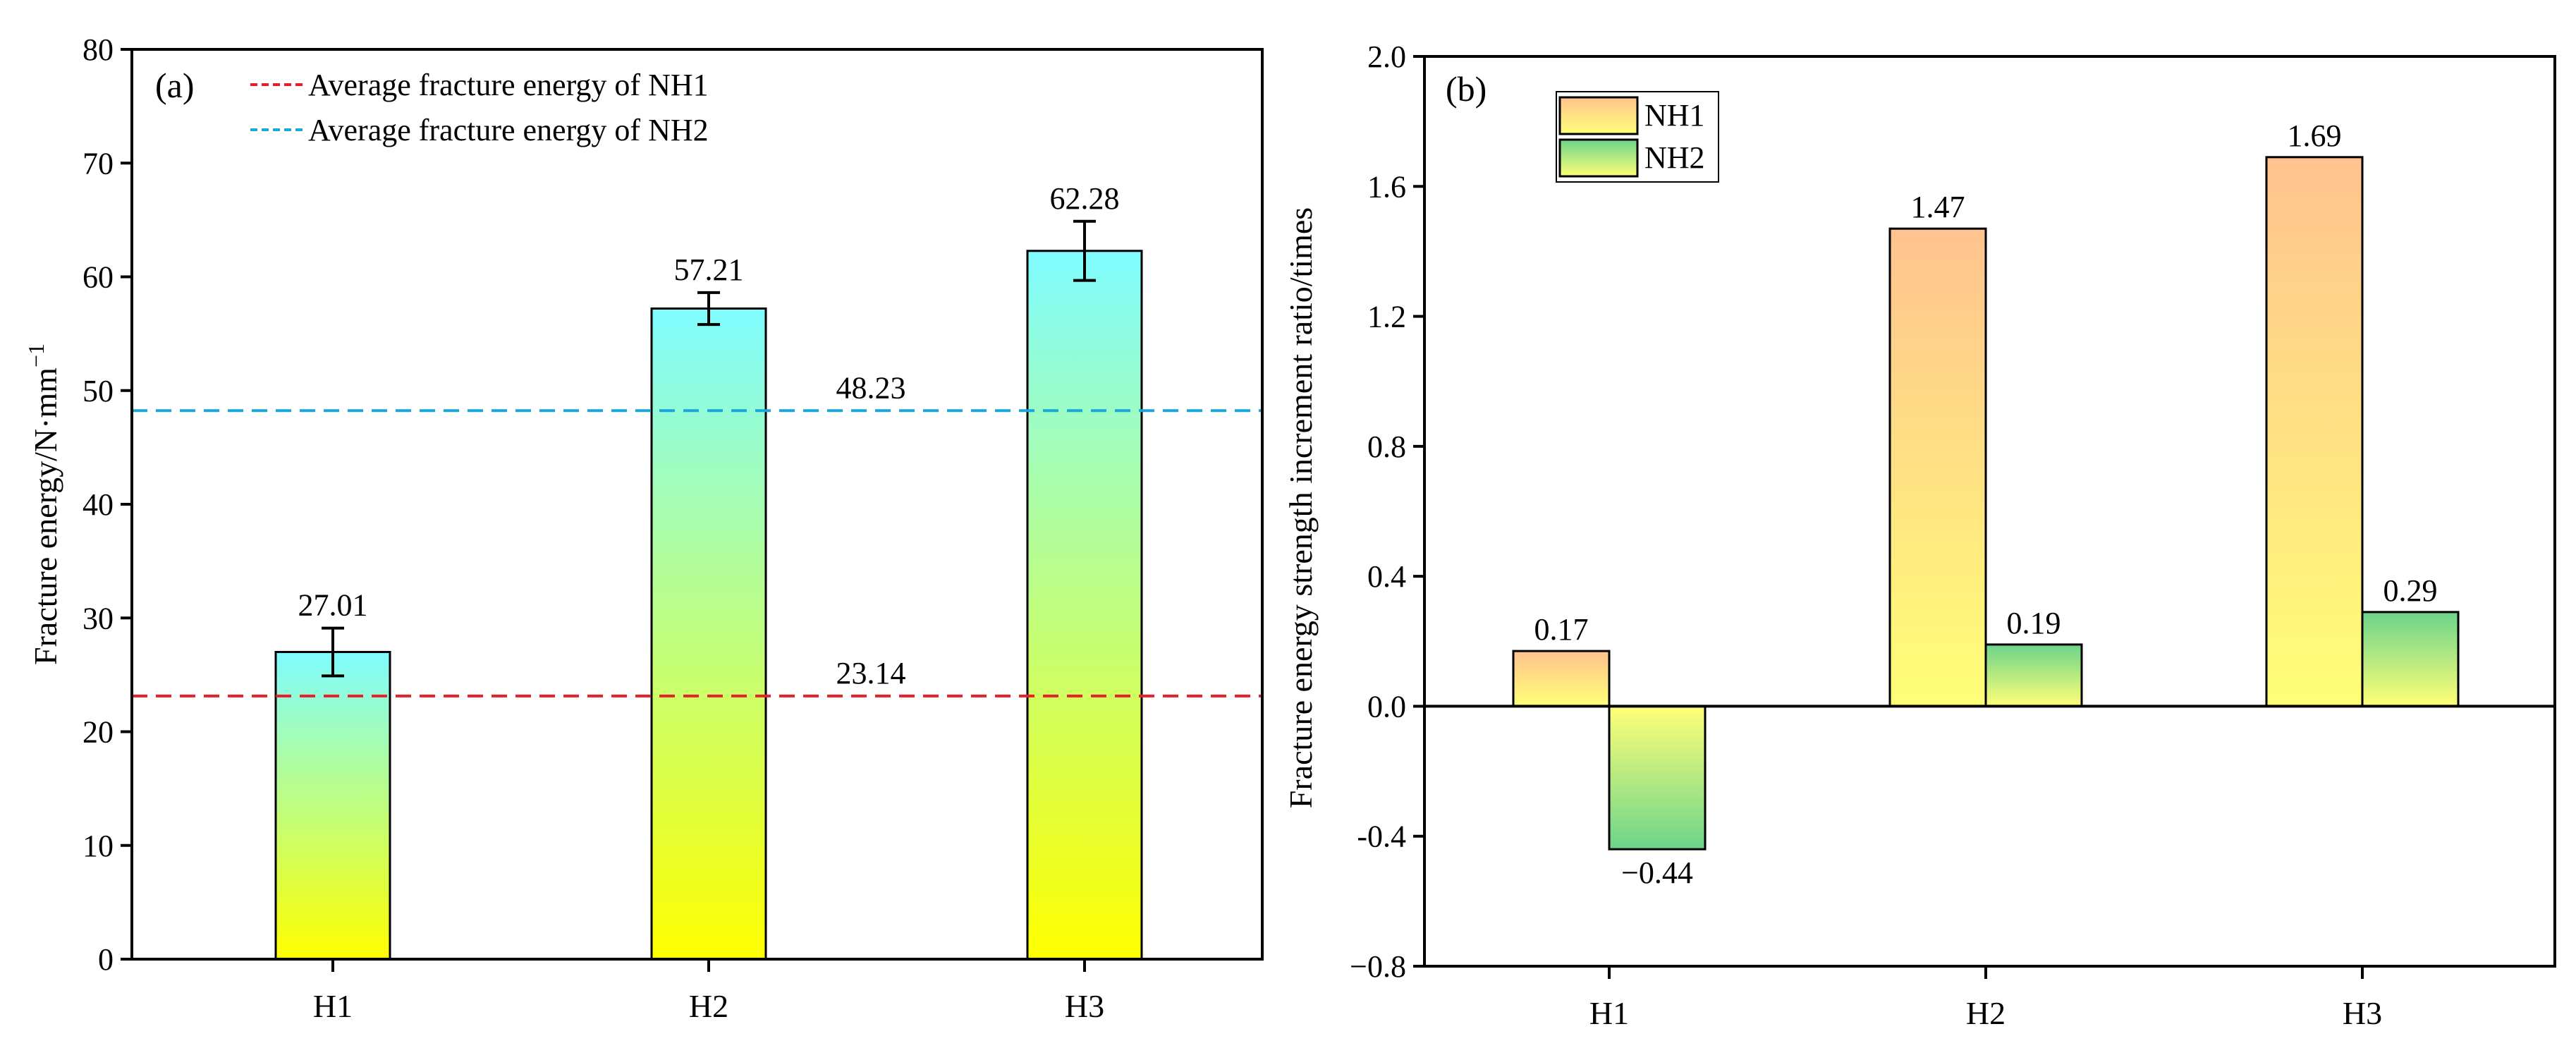 The height and width of the screenshot is (1060, 2576). I want to click on a-x-ticks: H1 H2 H3, so click(709, 992).